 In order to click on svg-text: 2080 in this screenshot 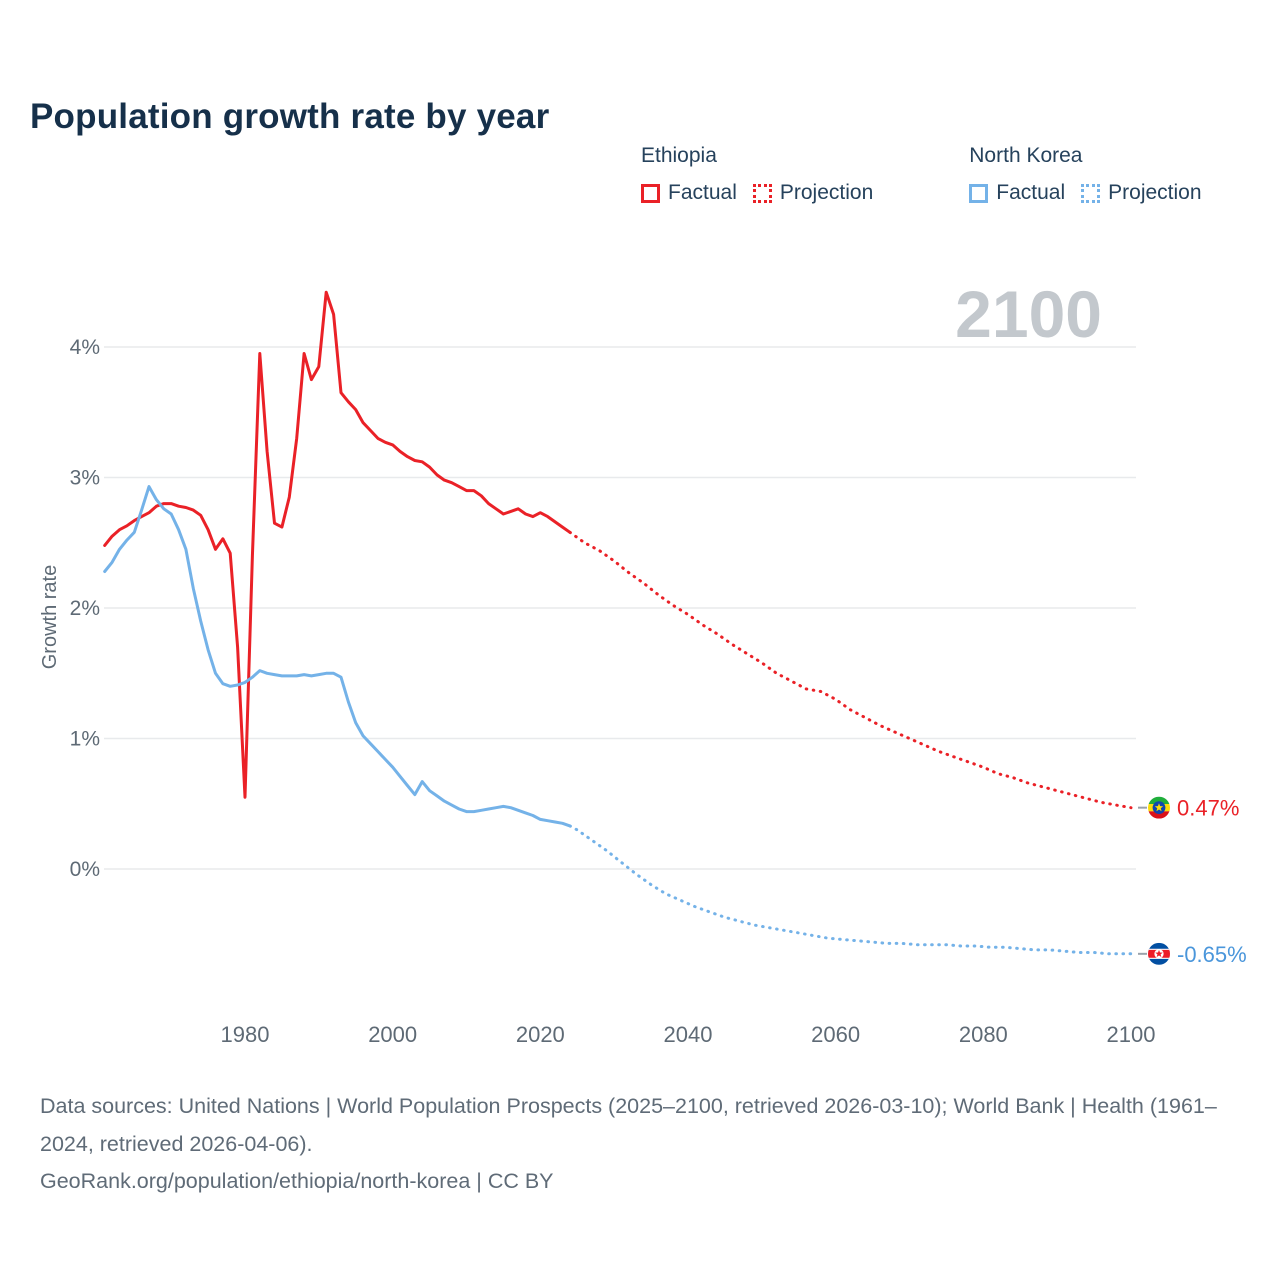, I will do `click(983, 1034)`.